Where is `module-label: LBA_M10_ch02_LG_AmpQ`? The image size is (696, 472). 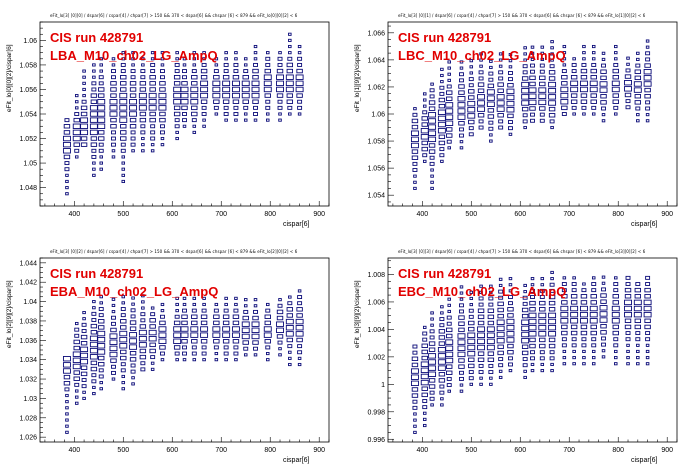 module-label: LBA_M10_ch02_LG_AmpQ is located at coordinates (134, 55).